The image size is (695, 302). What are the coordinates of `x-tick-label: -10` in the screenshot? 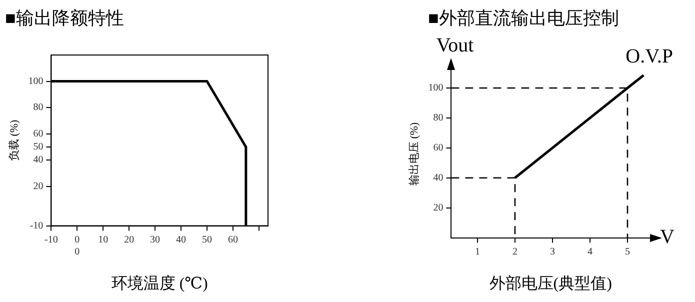 It's located at (51, 240).